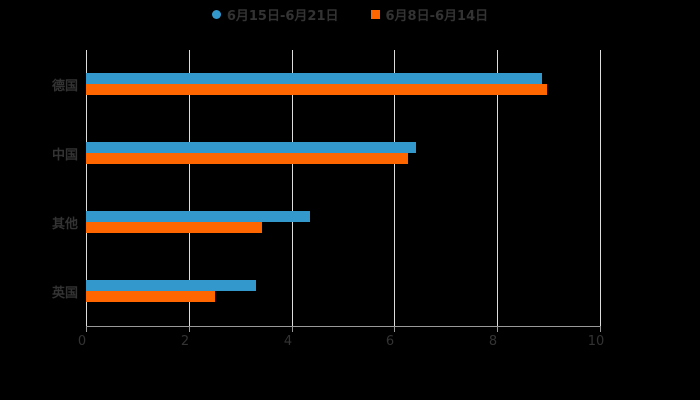  Describe the element at coordinates (64, 86) in the screenshot. I see `category-label: 德国` at that location.